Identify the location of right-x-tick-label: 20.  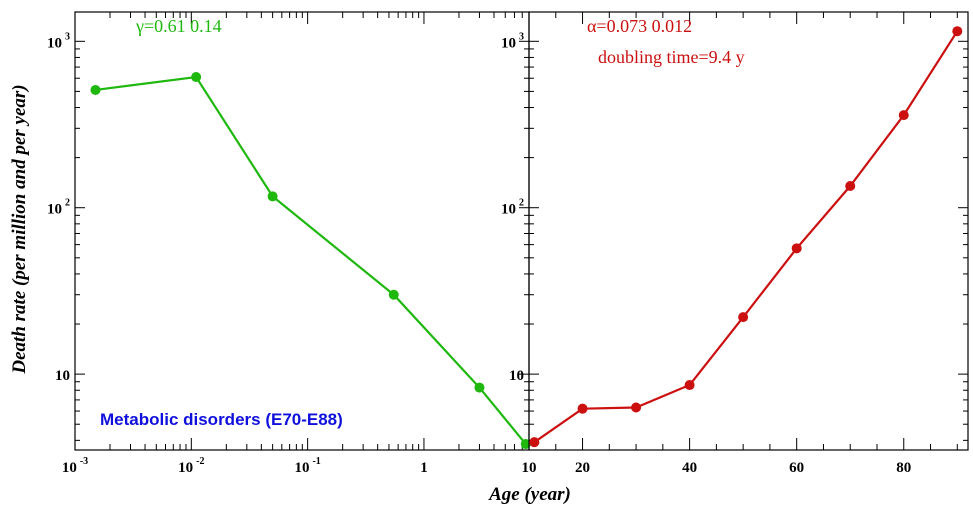
(582, 468).